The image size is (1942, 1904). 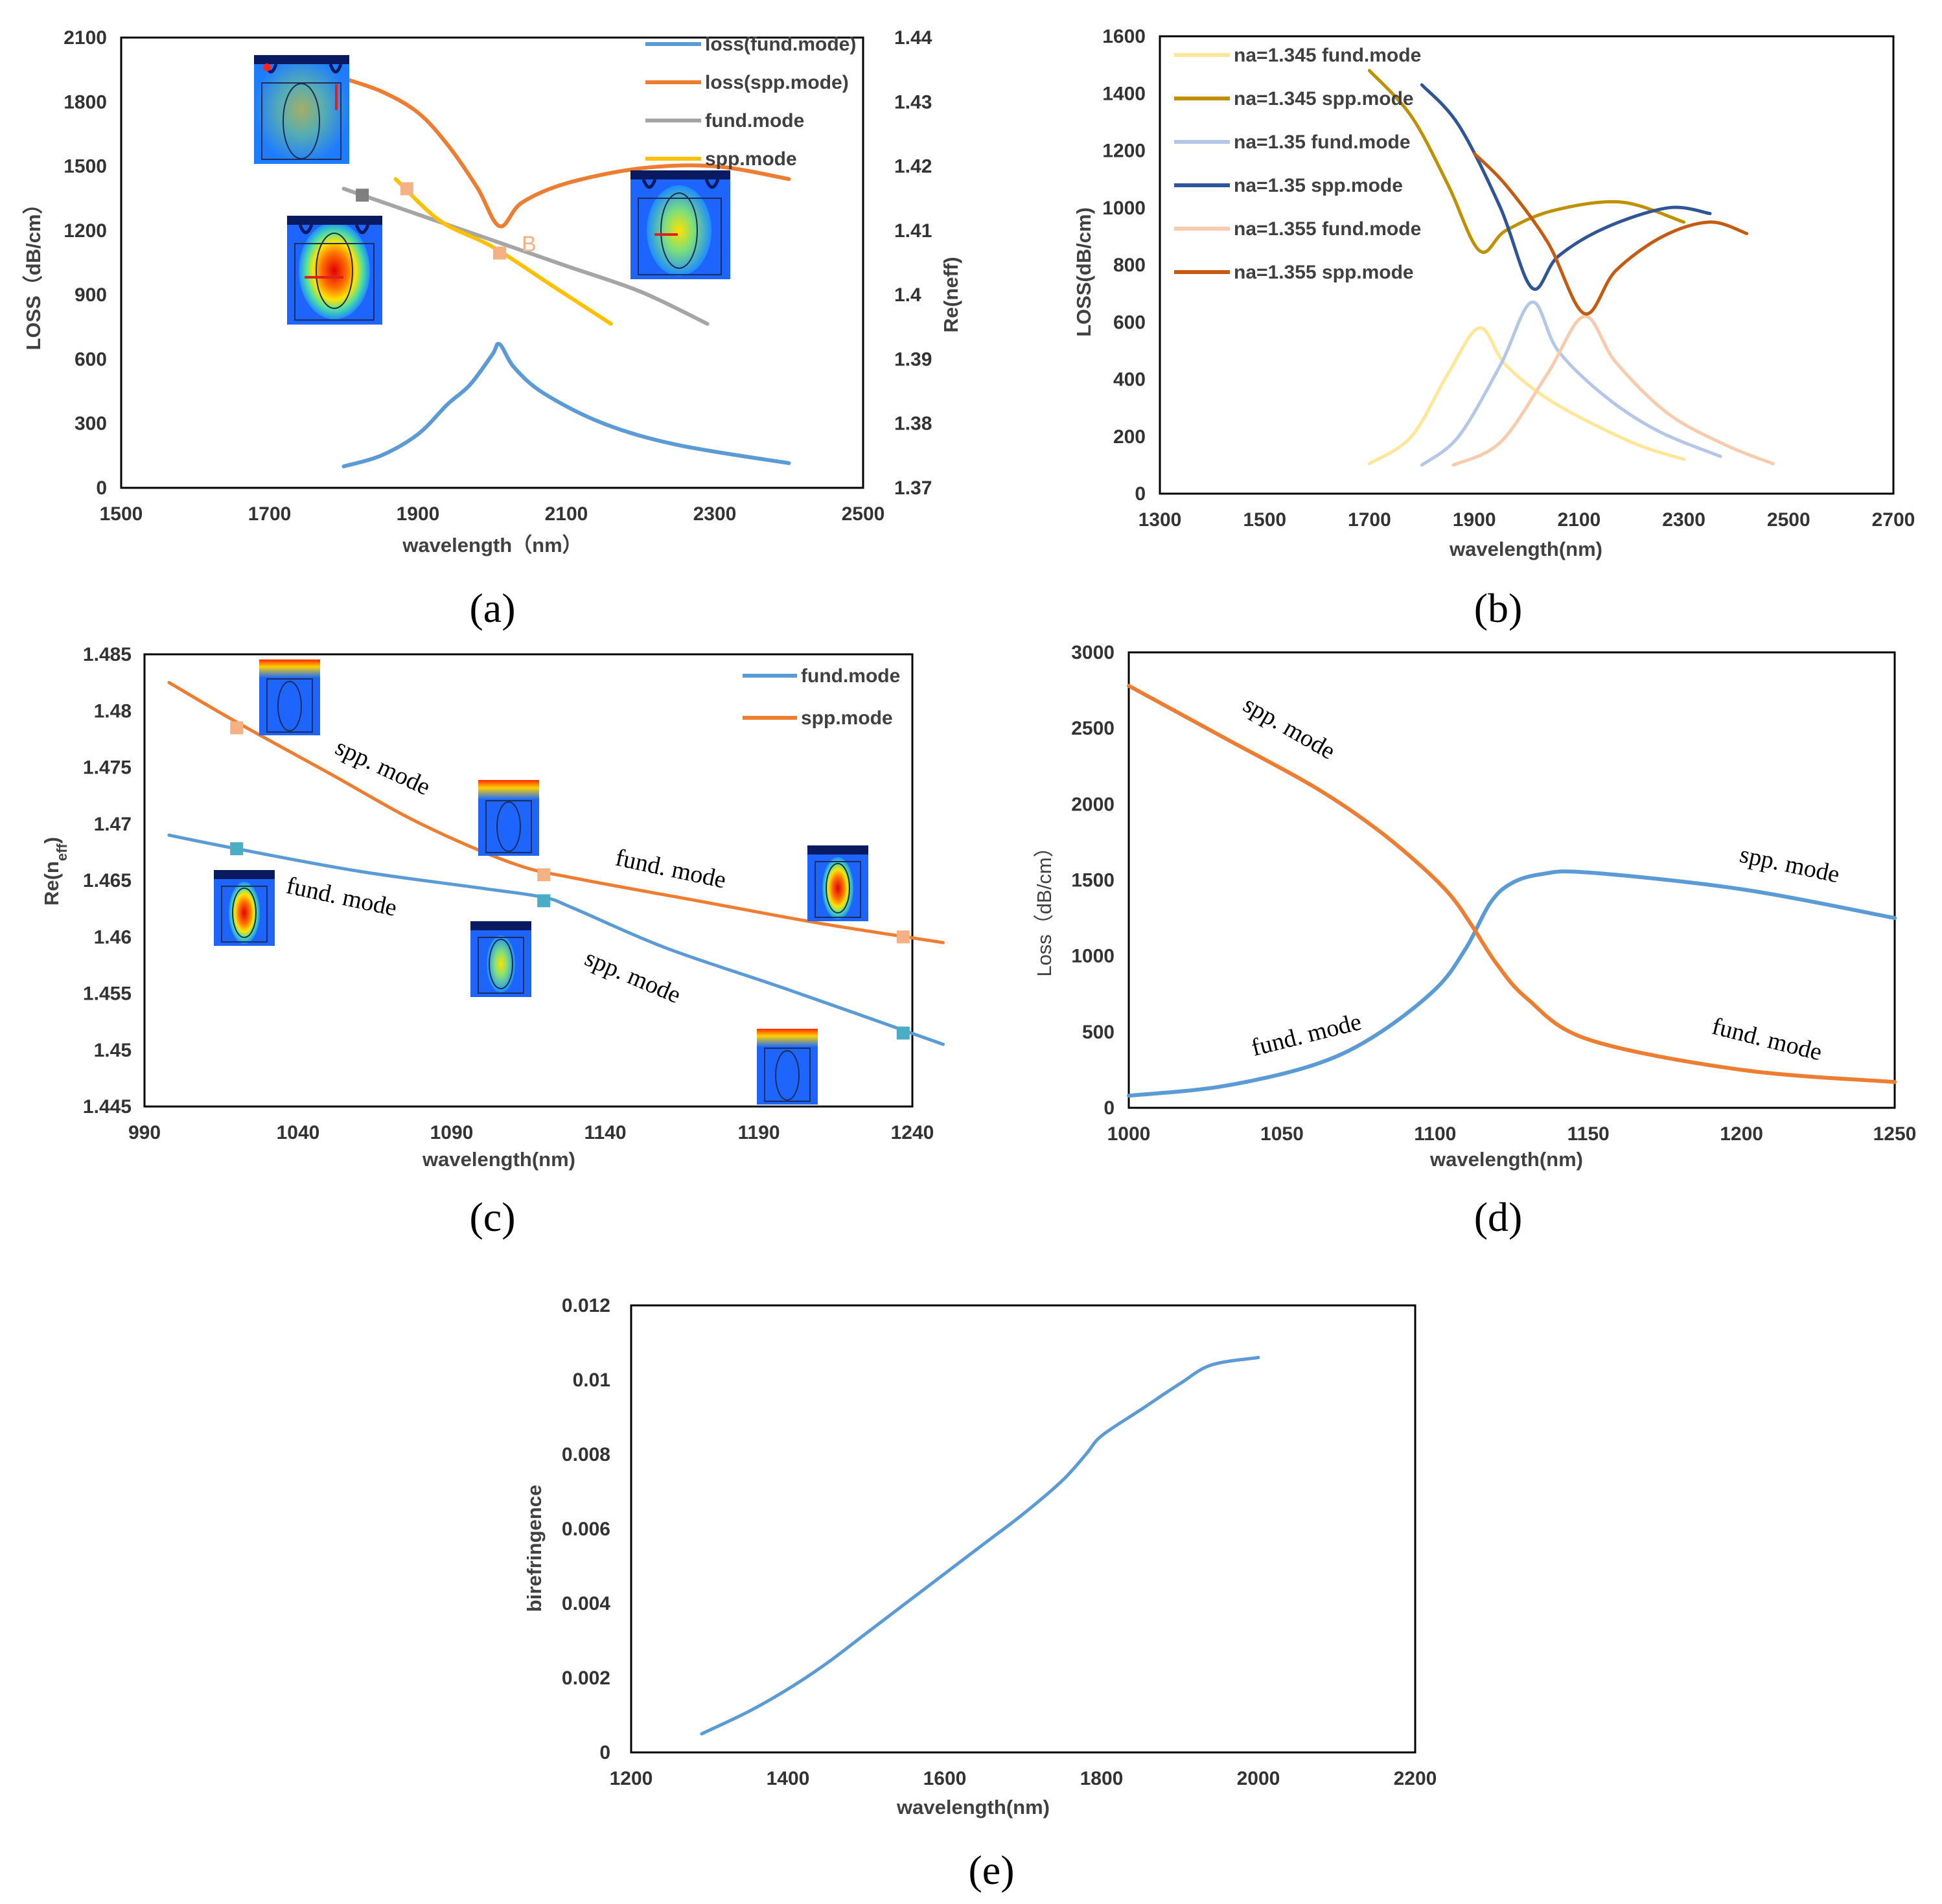 I want to click on x-axis-title-e: wavelength(nm), so click(x=973, y=1807).